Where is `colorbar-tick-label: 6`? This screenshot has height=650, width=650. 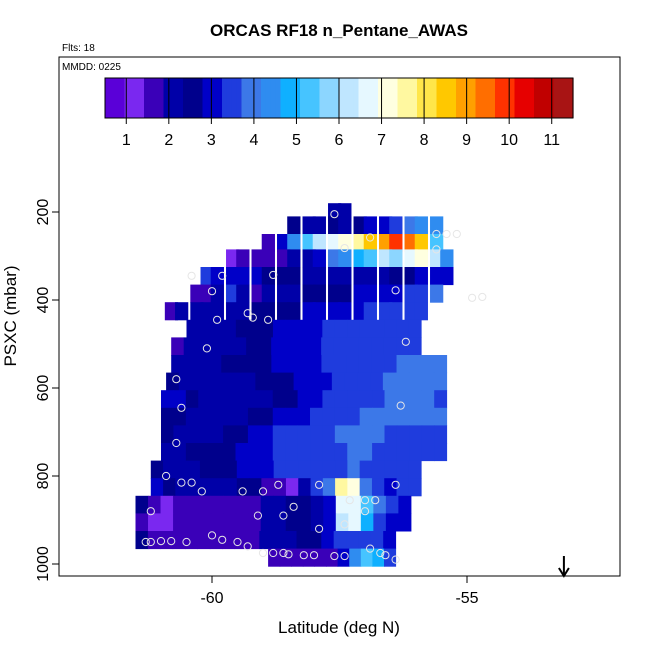
colorbar-tick-label: 6 is located at coordinates (339, 140).